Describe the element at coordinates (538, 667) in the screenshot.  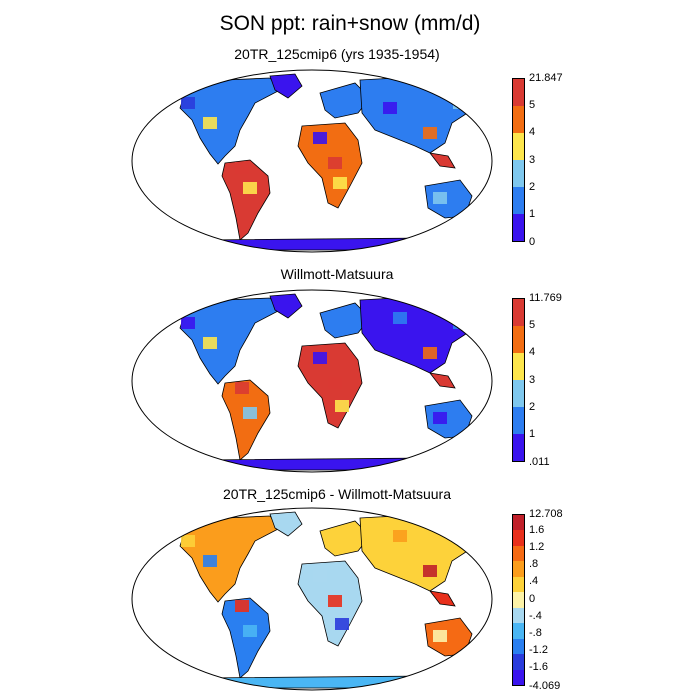
I see `colorbar-label: -1.6` at that location.